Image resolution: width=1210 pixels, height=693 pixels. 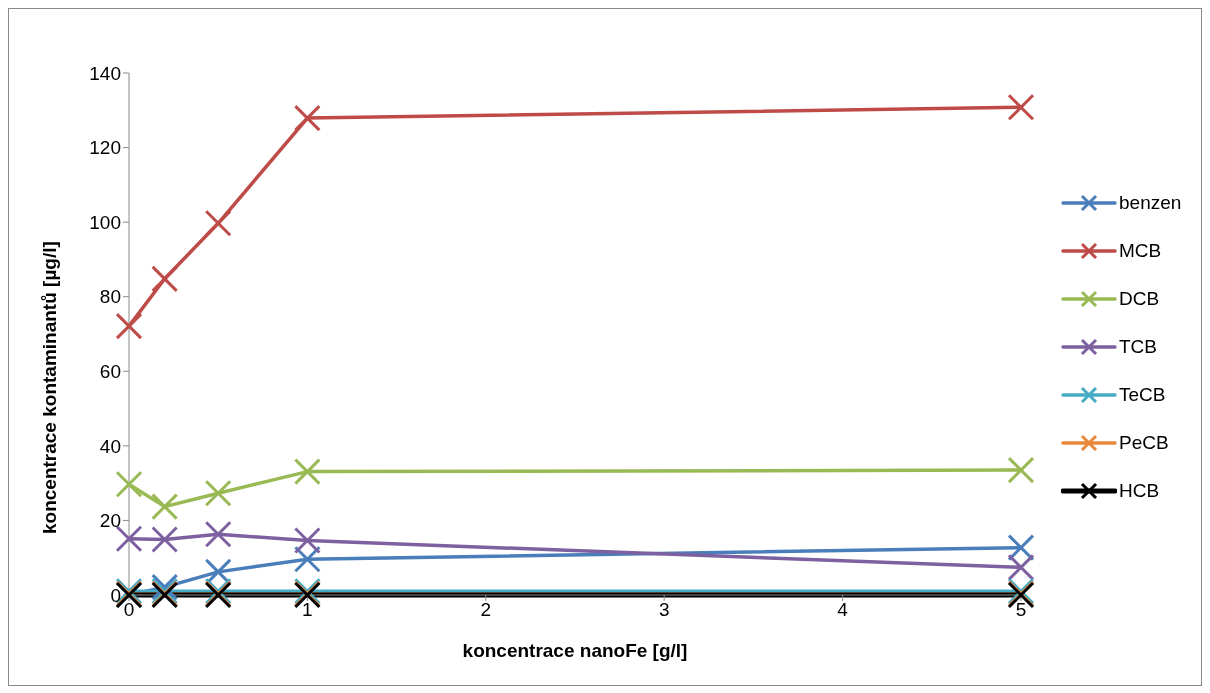 I want to click on y-tick-label: 60, so click(x=110, y=372).